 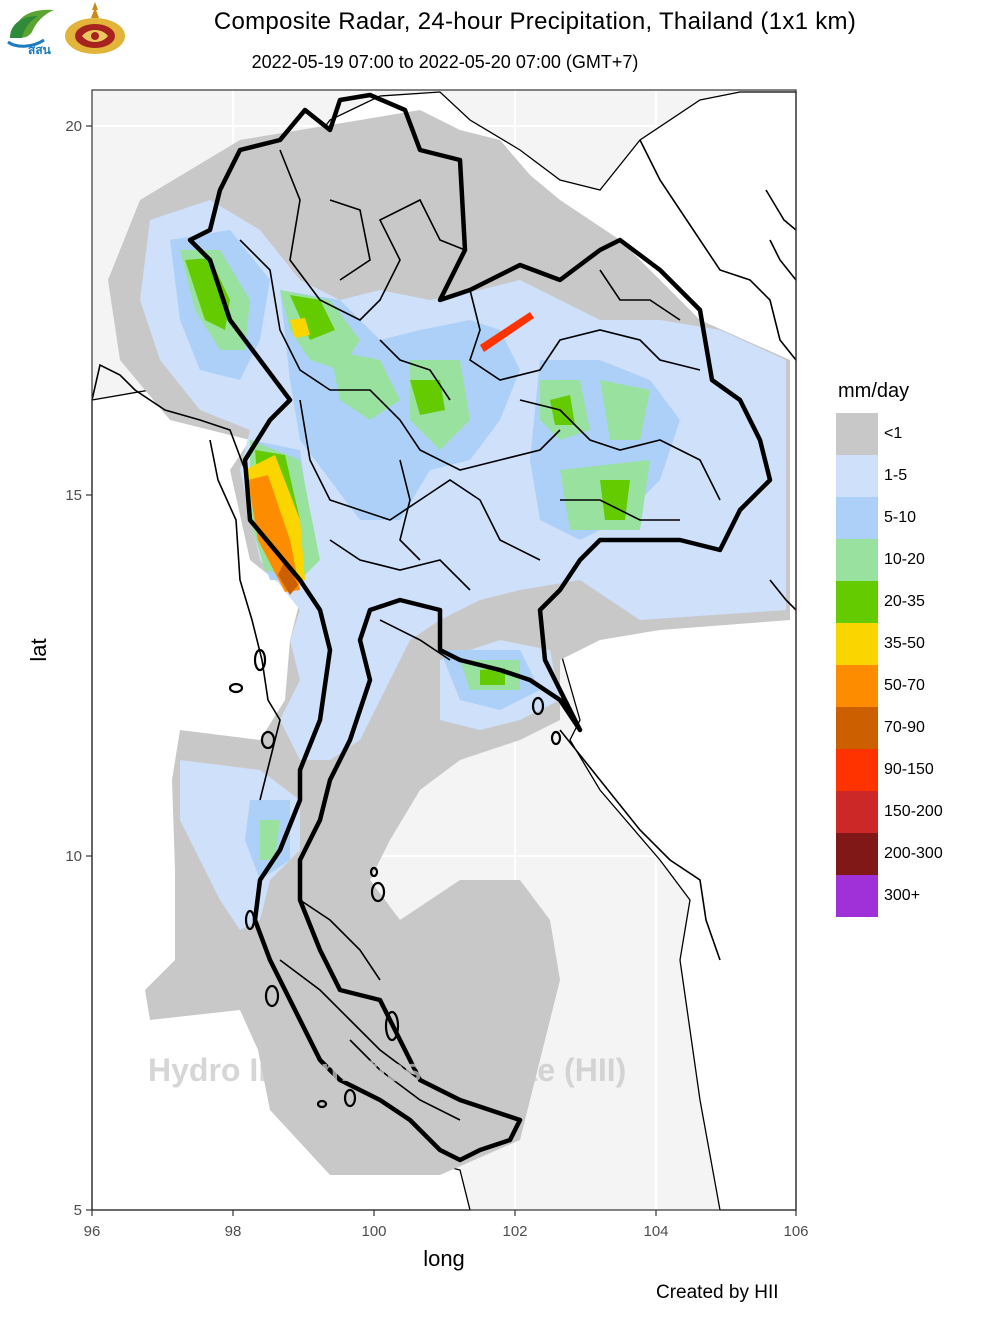 I want to click on legend-title: mm/day, so click(x=874, y=391).